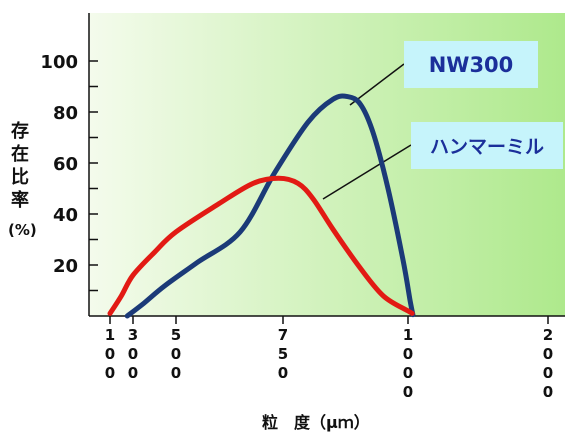 The height and width of the screenshot is (435, 573). What do you see at coordinates (59, 62) in the screenshot?
I see `y-tick-label: 100` at bounding box center [59, 62].